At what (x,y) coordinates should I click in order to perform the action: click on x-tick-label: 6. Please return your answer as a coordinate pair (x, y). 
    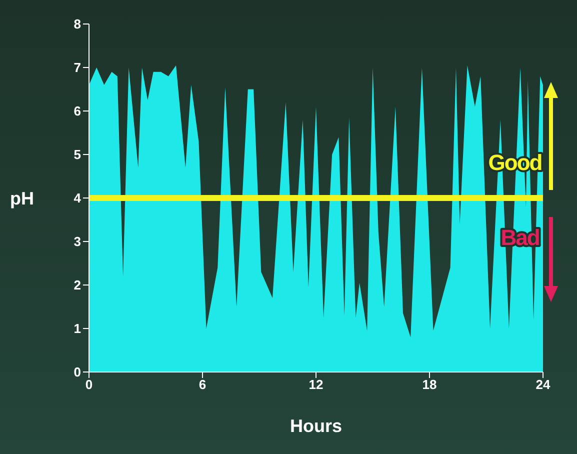
    Looking at the image, I should click on (202, 384).